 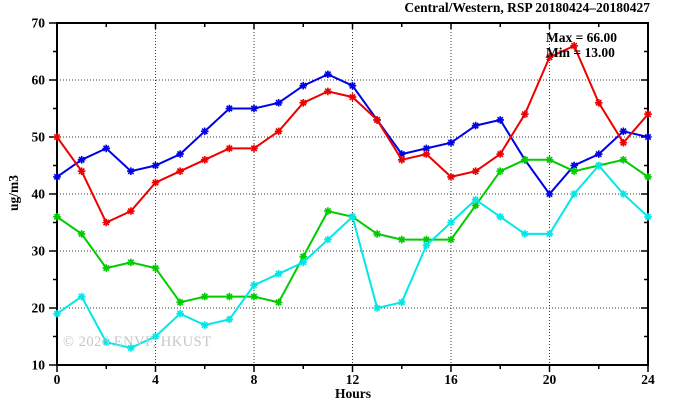 I want to click on x-tick-label: 20, so click(x=550, y=379).